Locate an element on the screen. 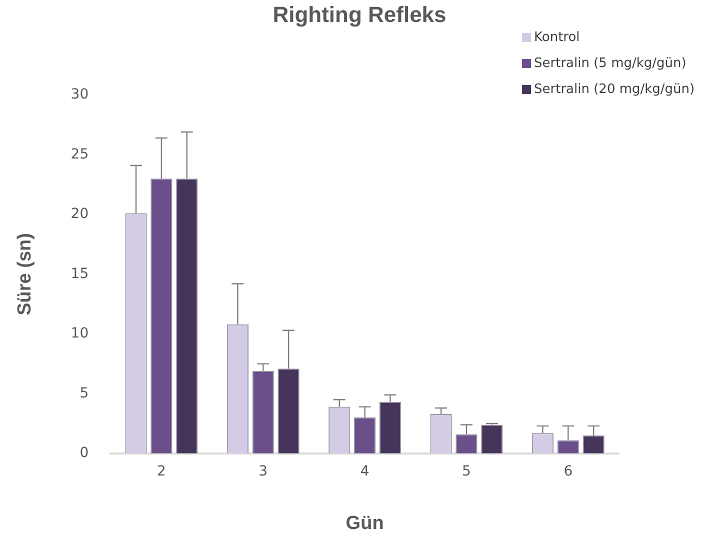  x-tick-label: 2 is located at coordinates (161, 471).